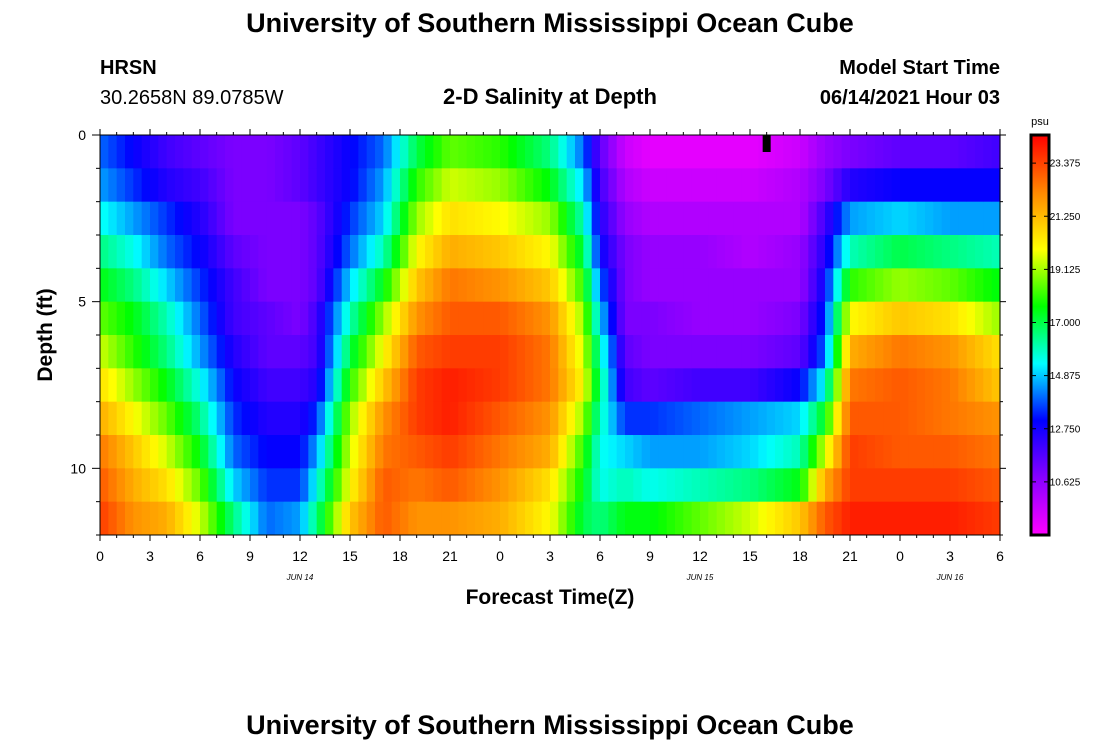 This screenshot has width=1100, height=750. What do you see at coordinates (550, 597) in the screenshot?
I see `x-axis-label: Forecast Time(Z)` at bounding box center [550, 597].